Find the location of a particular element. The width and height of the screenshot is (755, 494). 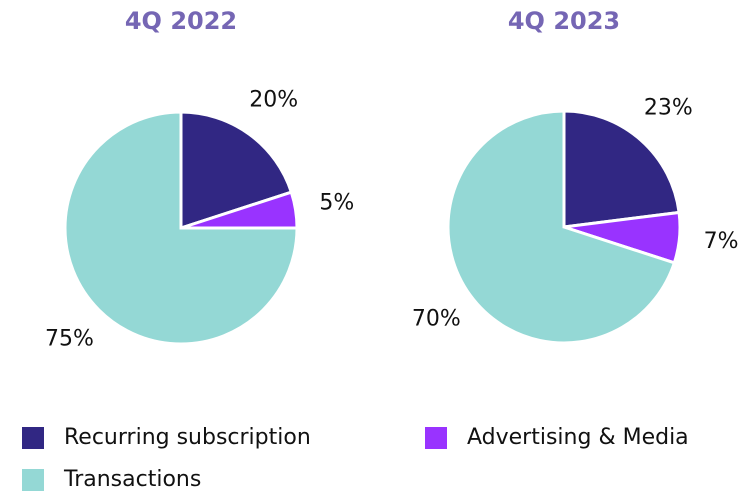

legend-label: Transactions is located at coordinates (132, 479).